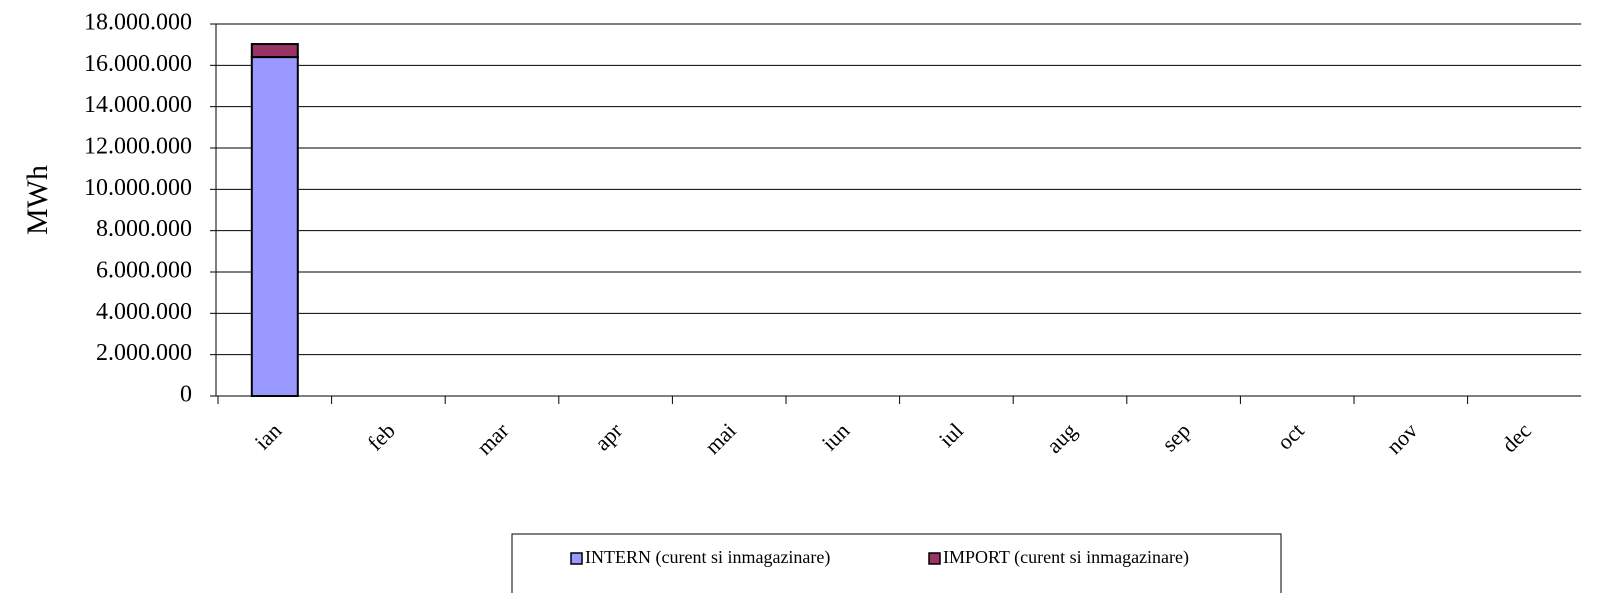  I want to click on x-tick-label: nov, so click(1401, 438).